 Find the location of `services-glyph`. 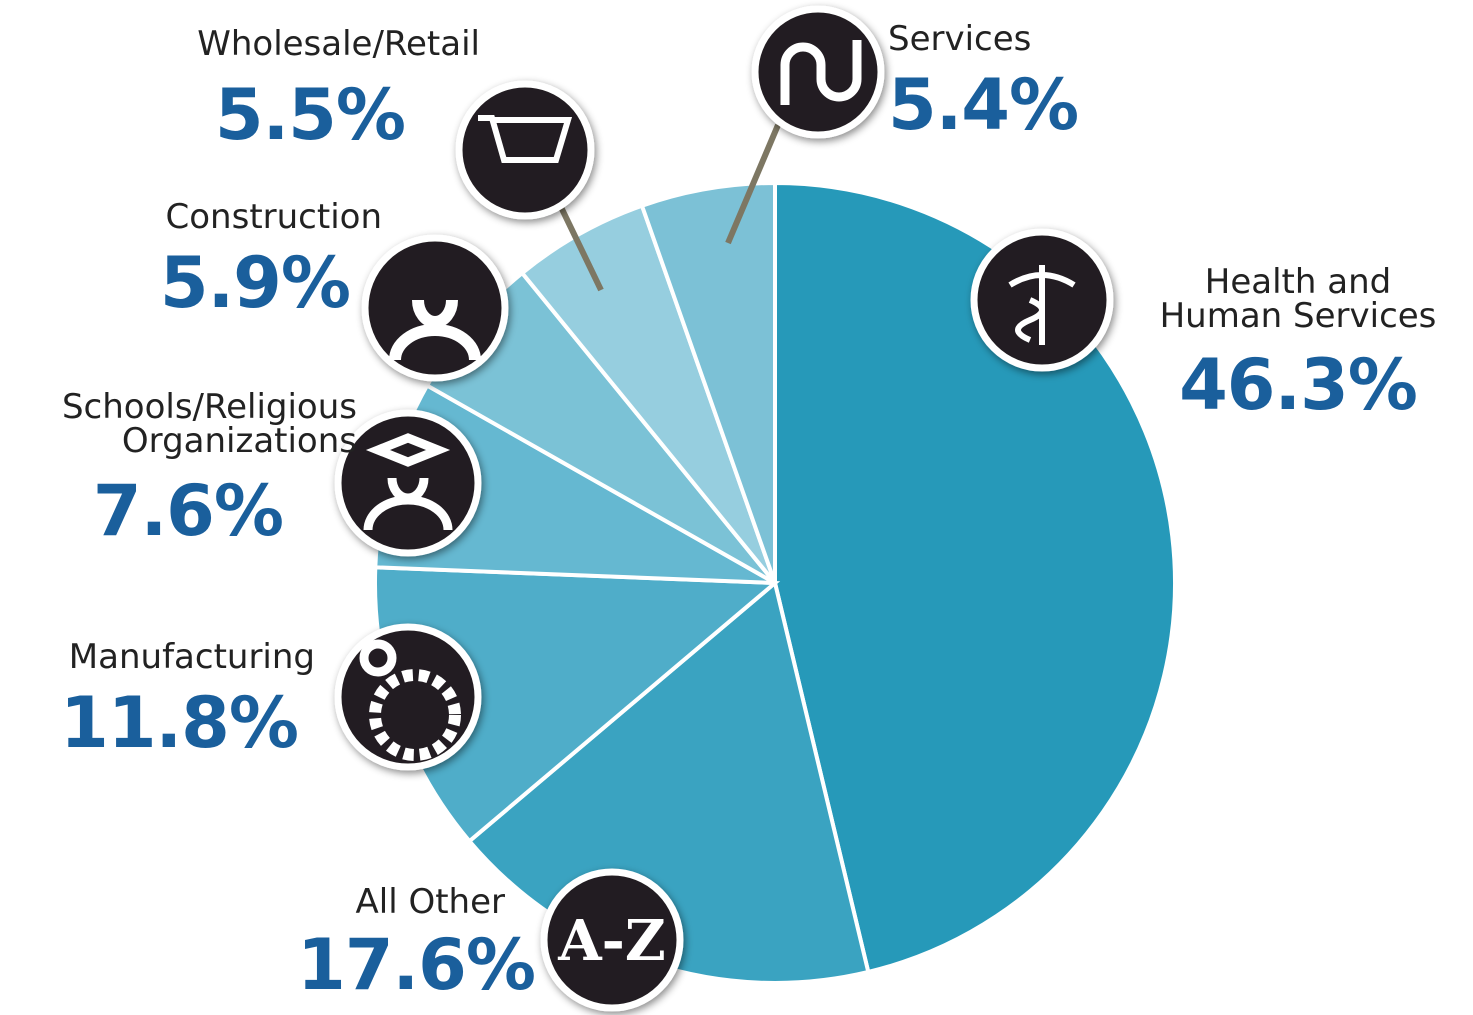

services-glyph is located at coordinates (821, 72).